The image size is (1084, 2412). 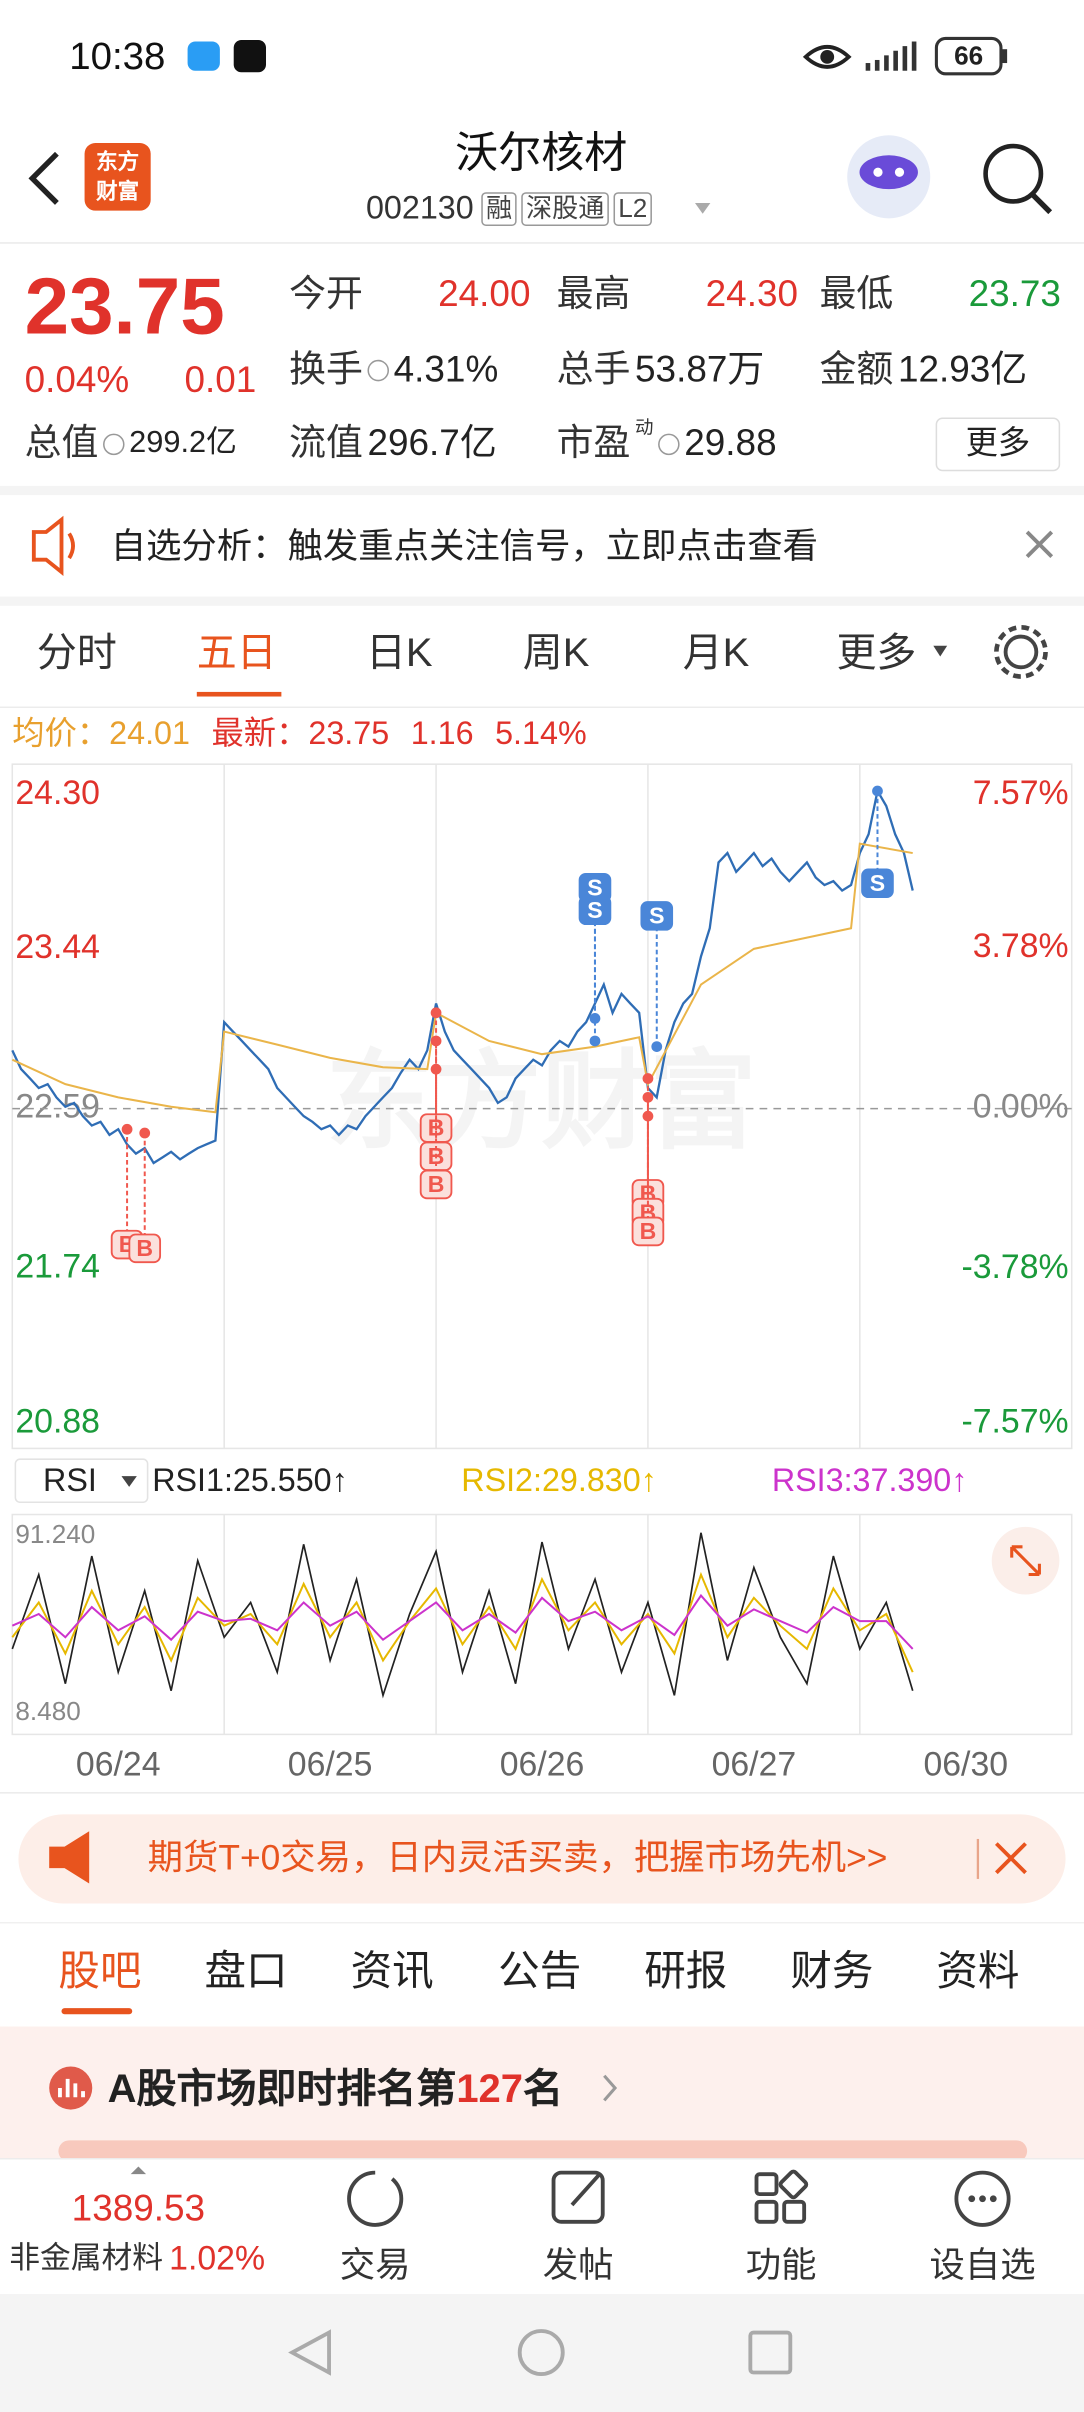 I want to click on x-tick-label: 06/30, so click(x=965, y=1765).